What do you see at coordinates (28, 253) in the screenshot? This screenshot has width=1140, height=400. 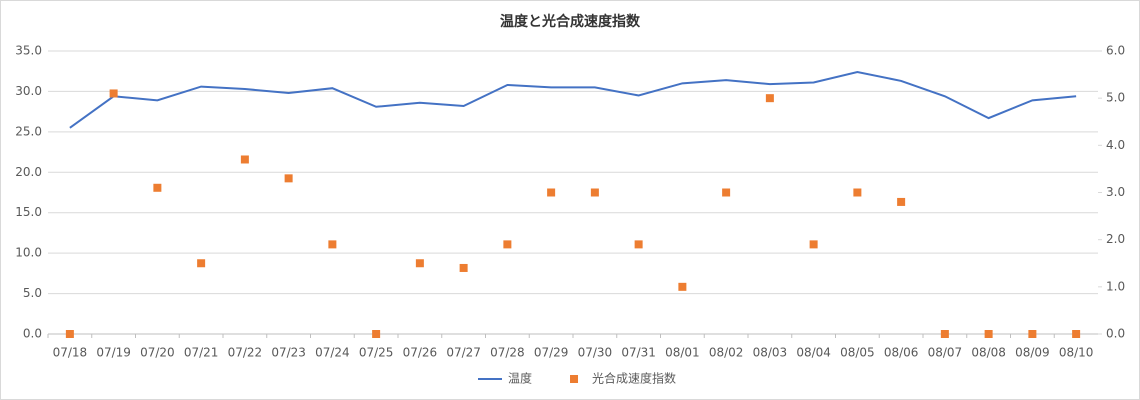 I see `y-tick-label: 10.0` at bounding box center [28, 253].